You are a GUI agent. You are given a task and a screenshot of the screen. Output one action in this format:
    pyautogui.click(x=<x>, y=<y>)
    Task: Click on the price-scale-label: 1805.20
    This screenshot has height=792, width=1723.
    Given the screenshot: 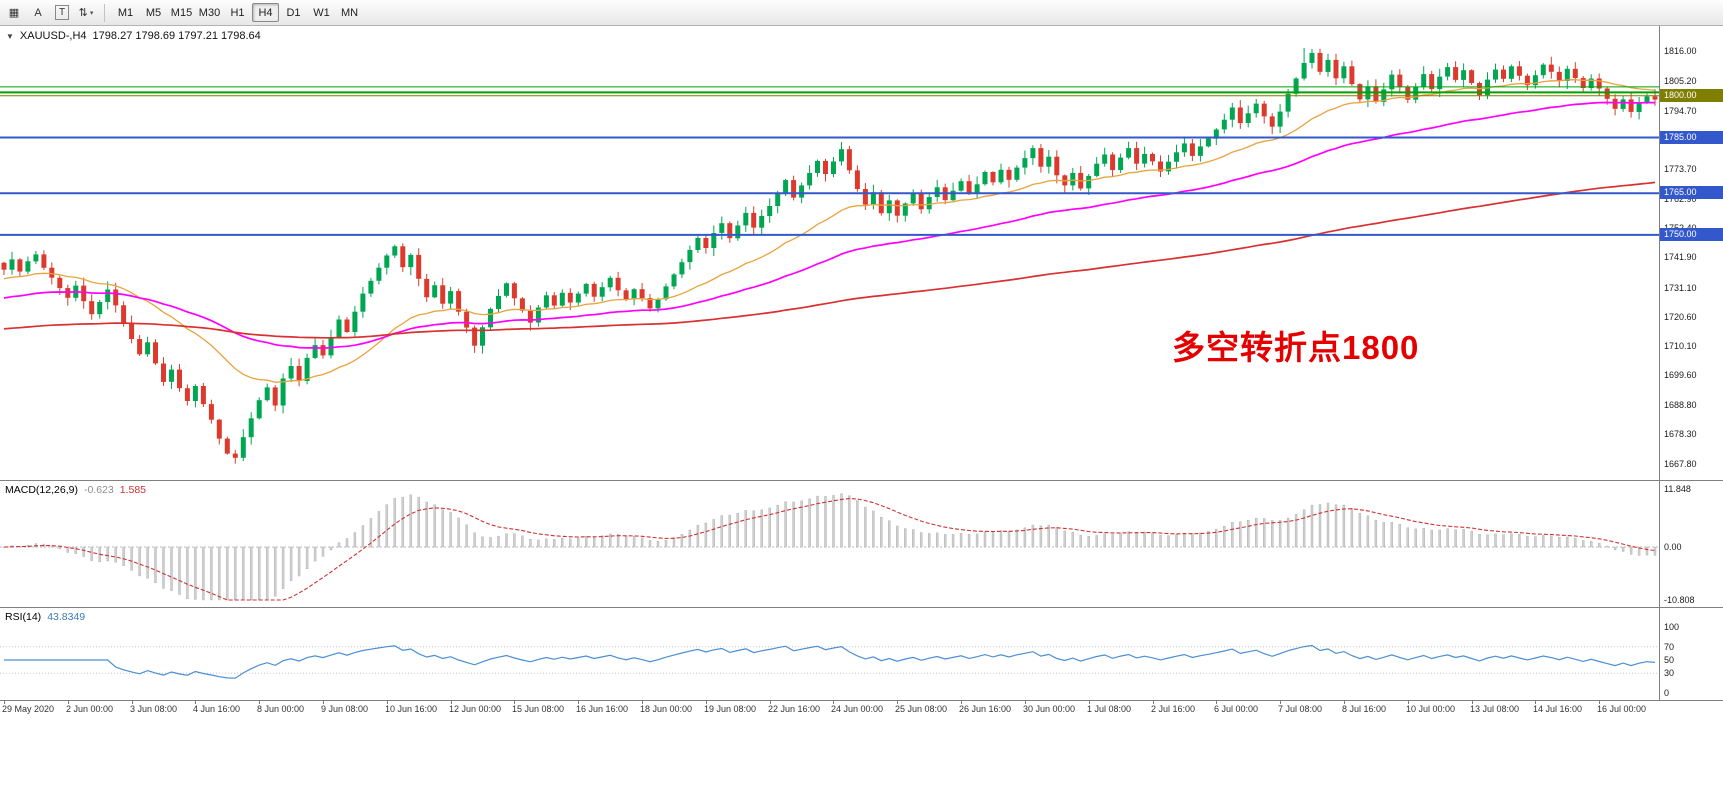 What is the action you would take?
    pyautogui.click(x=1680, y=81)
    